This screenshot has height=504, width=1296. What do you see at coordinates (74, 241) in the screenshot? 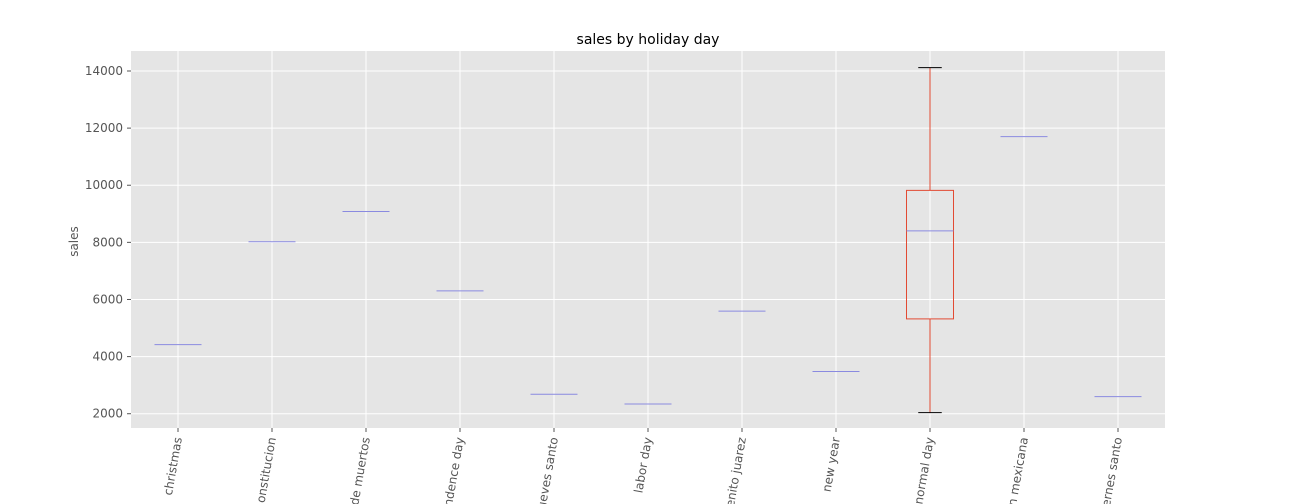
I see `y-axis-label: sales` at bounding box center [74, 241].